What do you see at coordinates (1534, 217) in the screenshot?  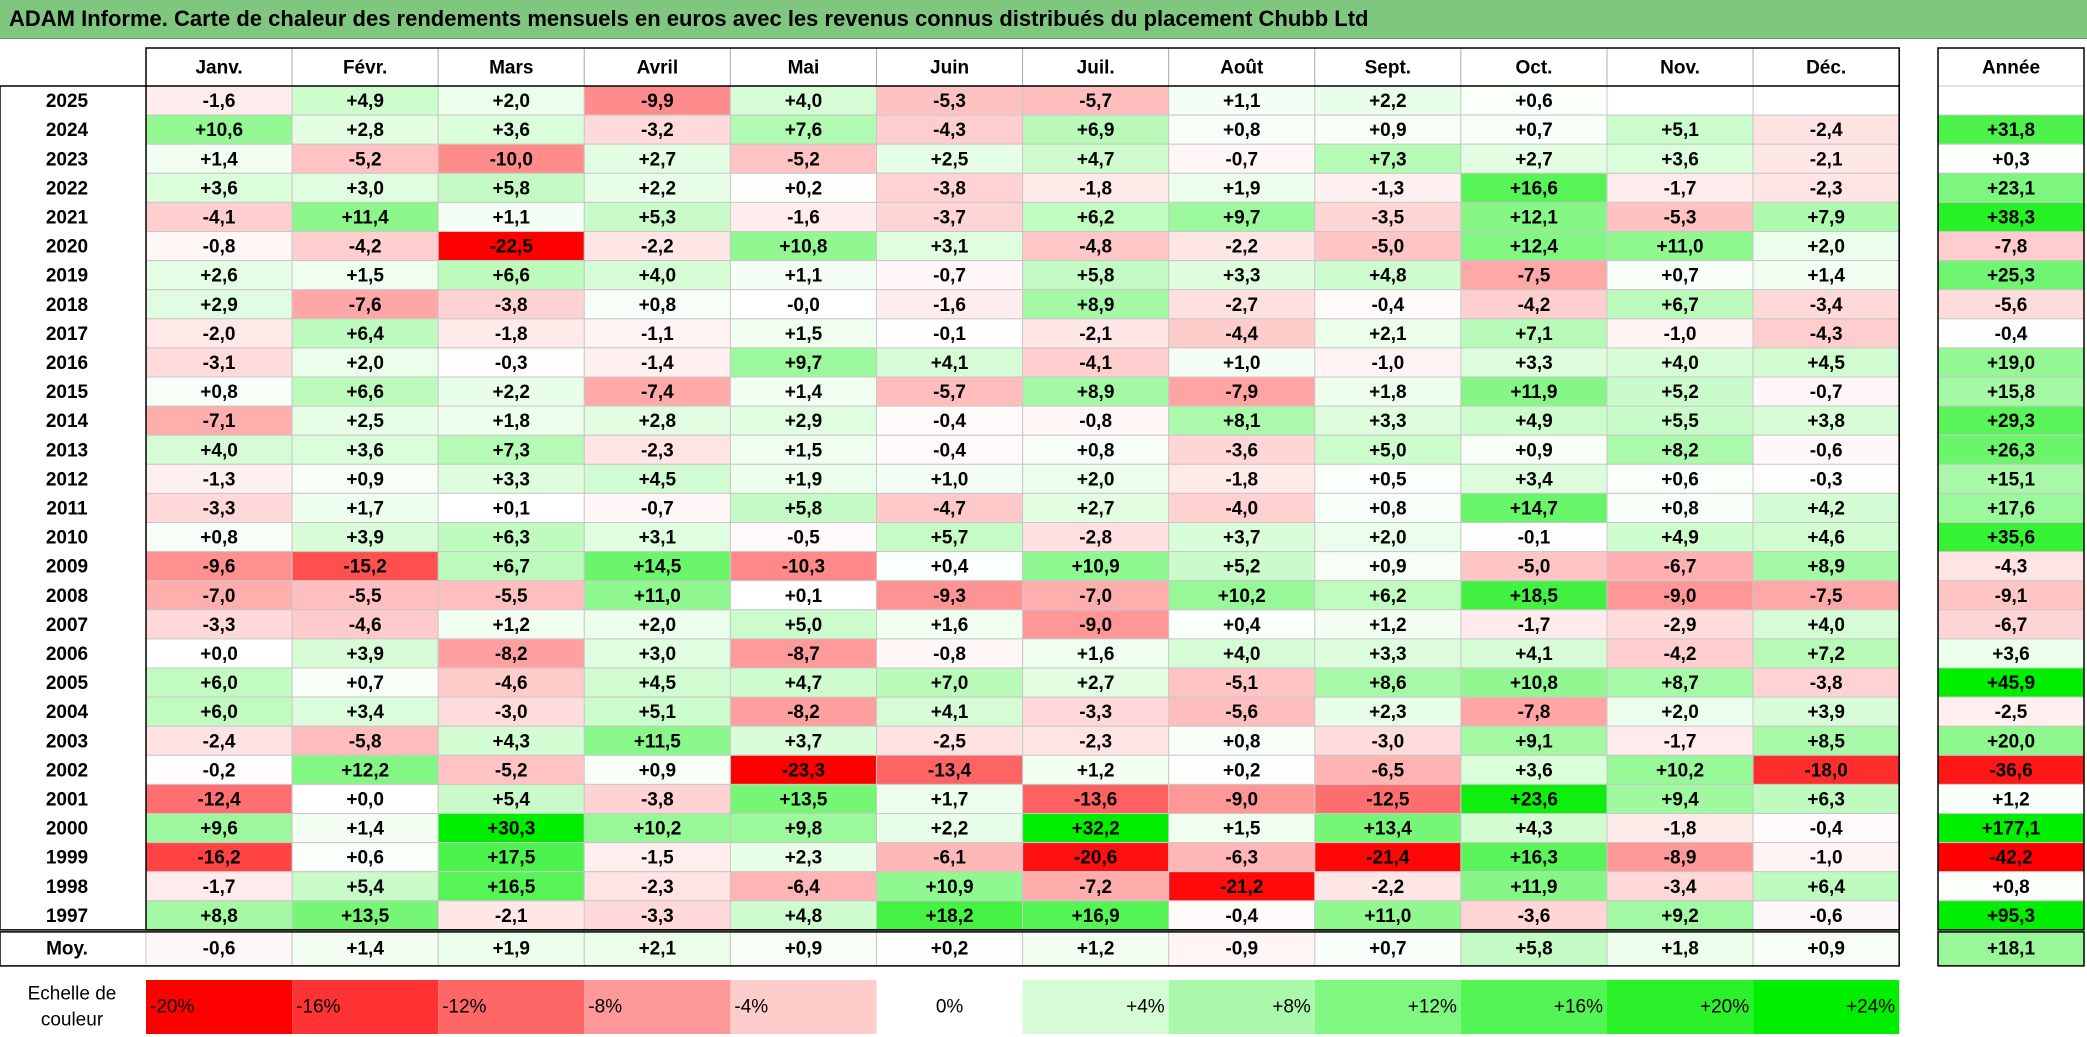 I see `cell-value: +12,1` at bounding box center [1534, 217].